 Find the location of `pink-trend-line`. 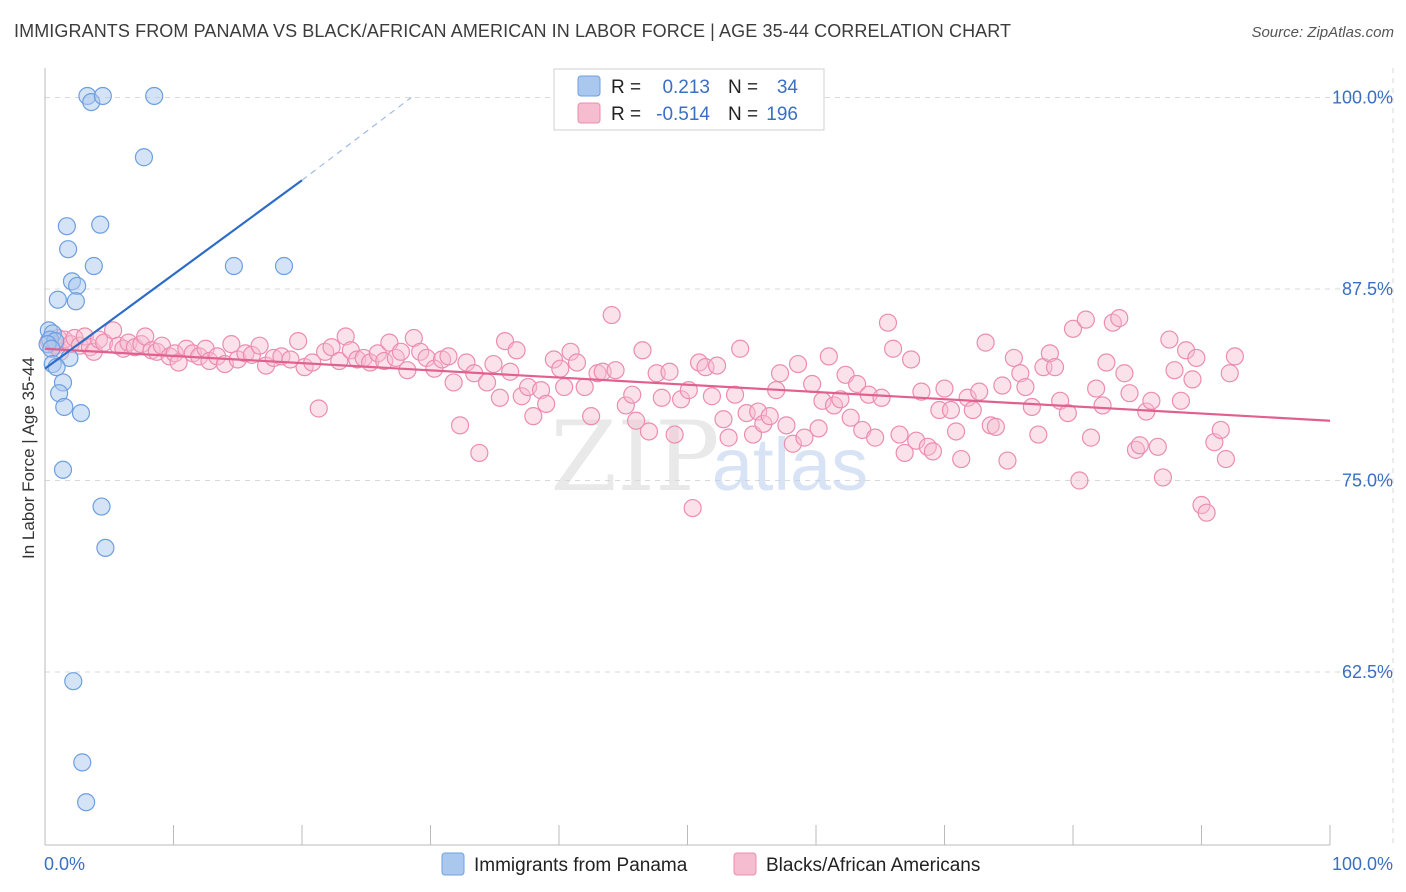

pink-trend-line is located at coordinates (687, 384).